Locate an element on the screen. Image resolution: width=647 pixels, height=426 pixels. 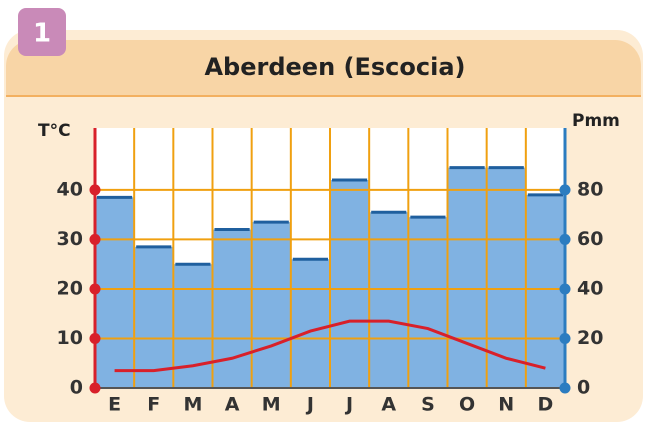
badge is located at coordinates (42, 32).